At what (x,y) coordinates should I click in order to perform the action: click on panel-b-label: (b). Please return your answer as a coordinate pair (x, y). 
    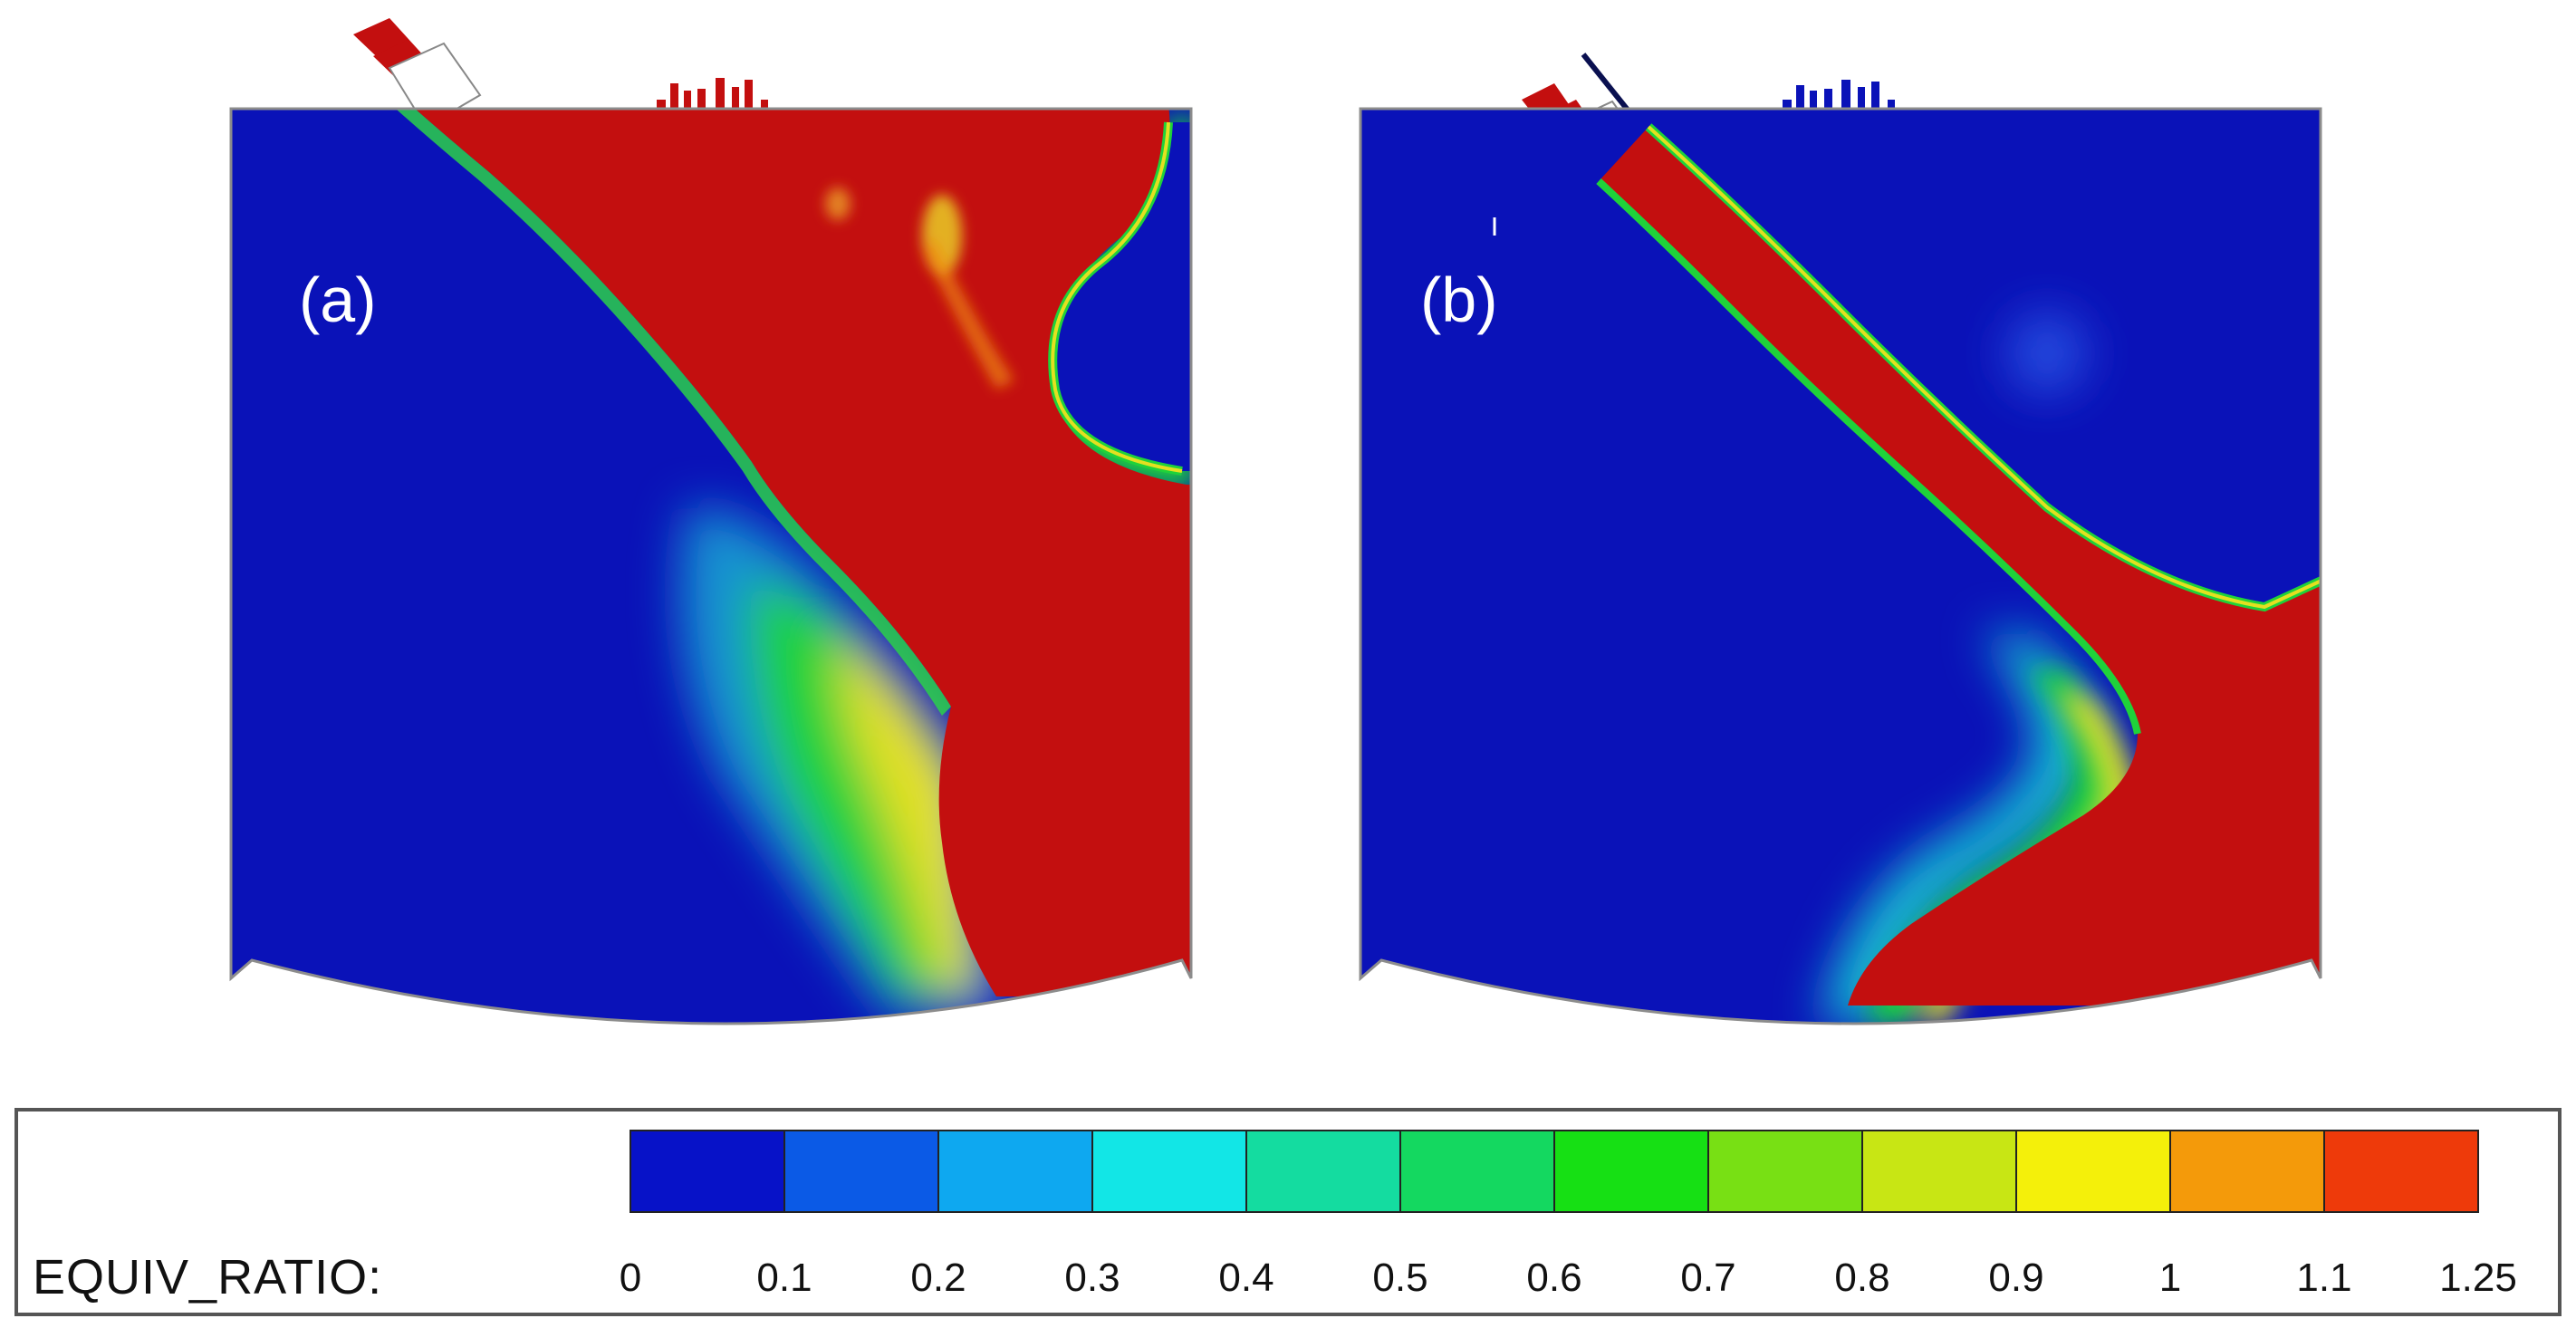
    Looking at the image, I should click on (1459, 300).